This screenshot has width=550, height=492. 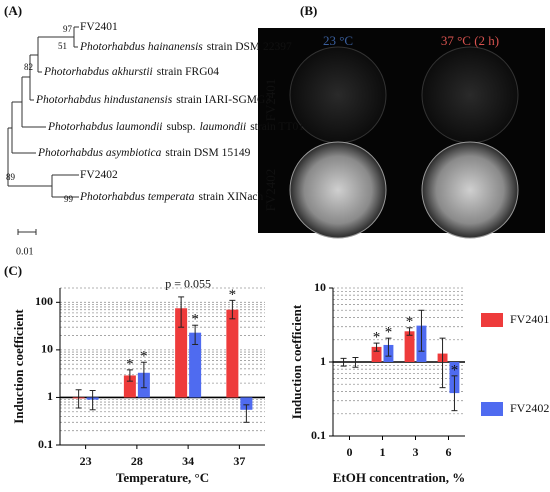 What do you see at coordinates (399, 477) in the screenshot?
I see `x-axis-title: EtOH concentration, %` at bounding box center [399, 477].